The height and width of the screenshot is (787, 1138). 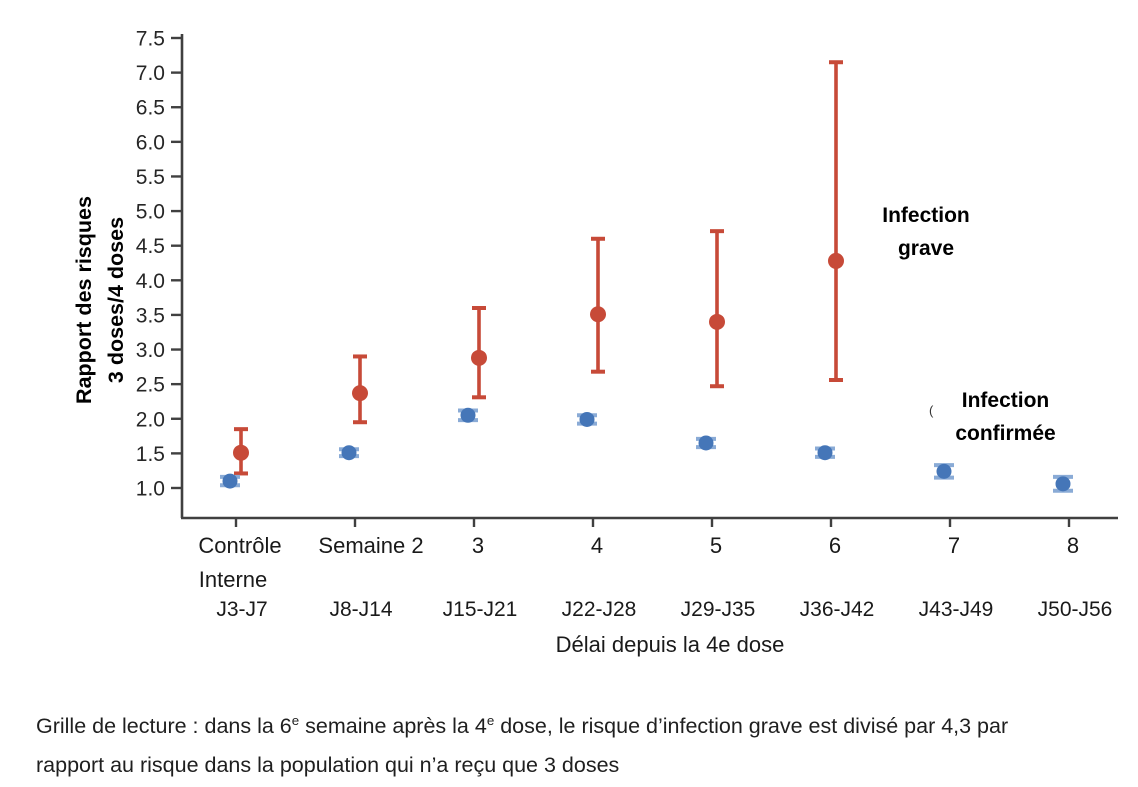 What do you see at coordinates (954, 545) in the screenshot?
I see `category-week-label: 7` at bounding box center [954, 545].